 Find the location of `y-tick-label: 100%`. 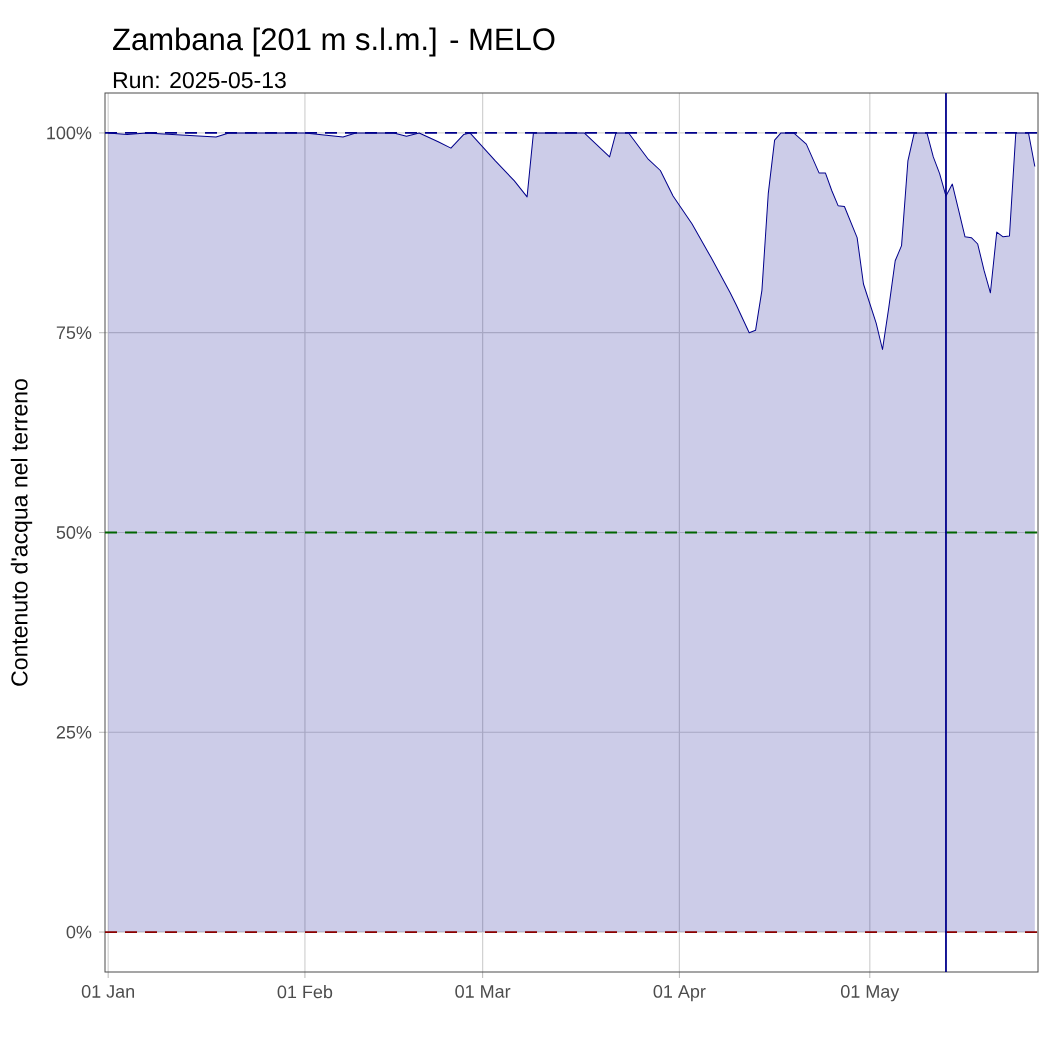

y-tick-label: 100% is located at coordinates (69, 133).